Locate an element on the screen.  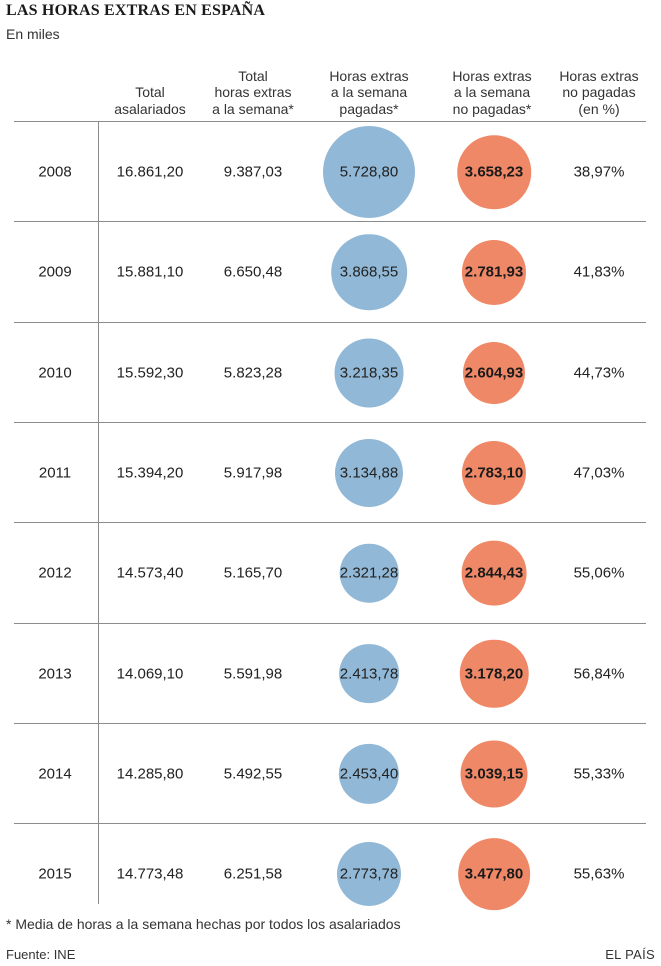
year-cell: 2008 is located at coordinates (55, 172).